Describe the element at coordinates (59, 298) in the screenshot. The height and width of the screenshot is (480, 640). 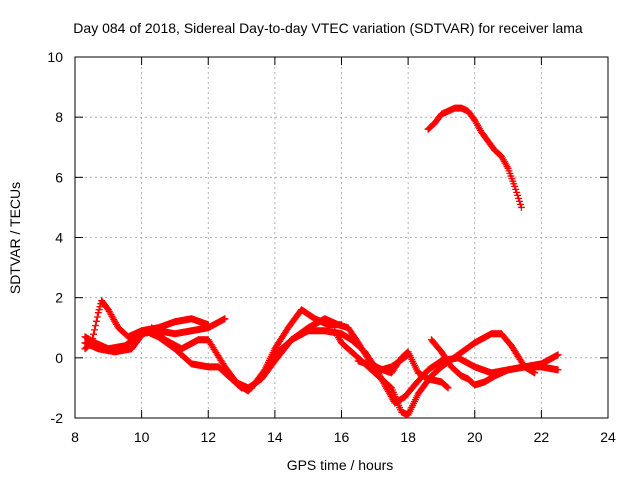
I see `y-tick-label: 2` at that location.